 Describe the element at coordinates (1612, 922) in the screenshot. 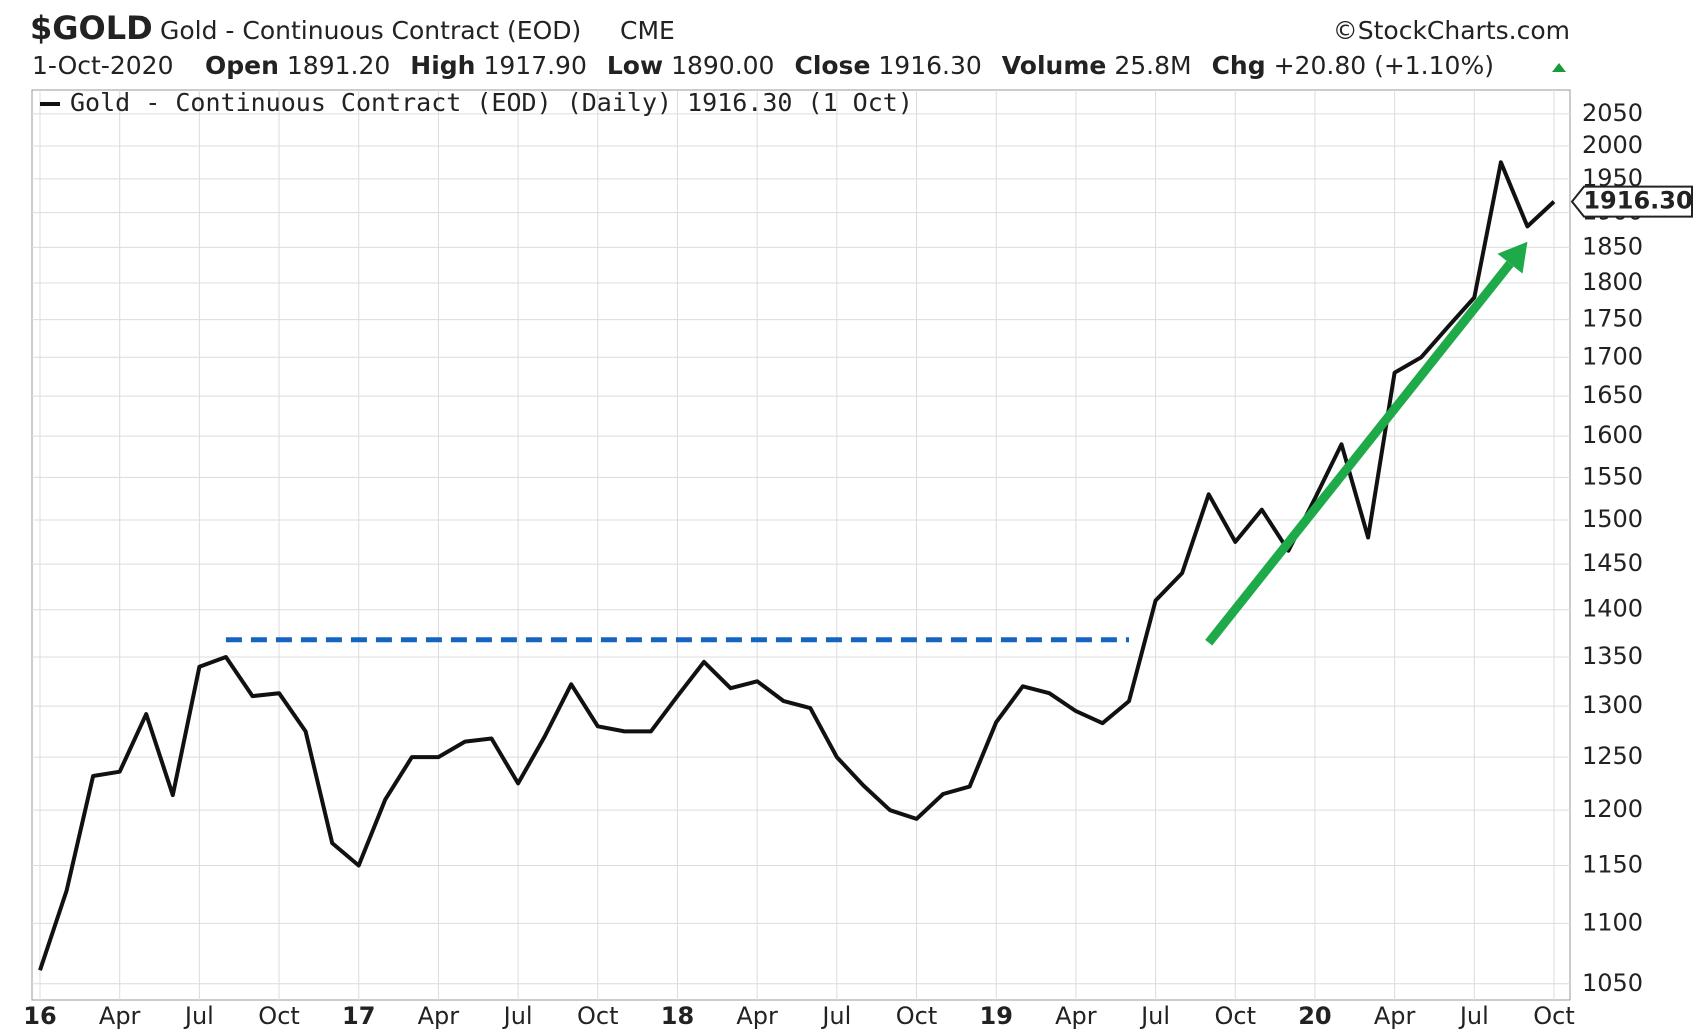

I see `y-tick-label: 1100` at that location.